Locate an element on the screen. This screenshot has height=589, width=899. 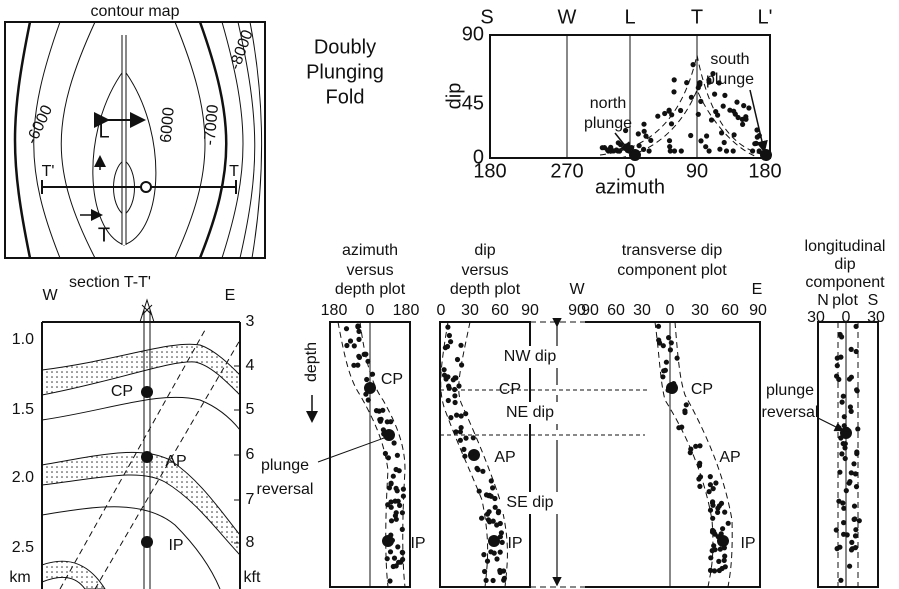
derrick is located at coordinates (147, 310).